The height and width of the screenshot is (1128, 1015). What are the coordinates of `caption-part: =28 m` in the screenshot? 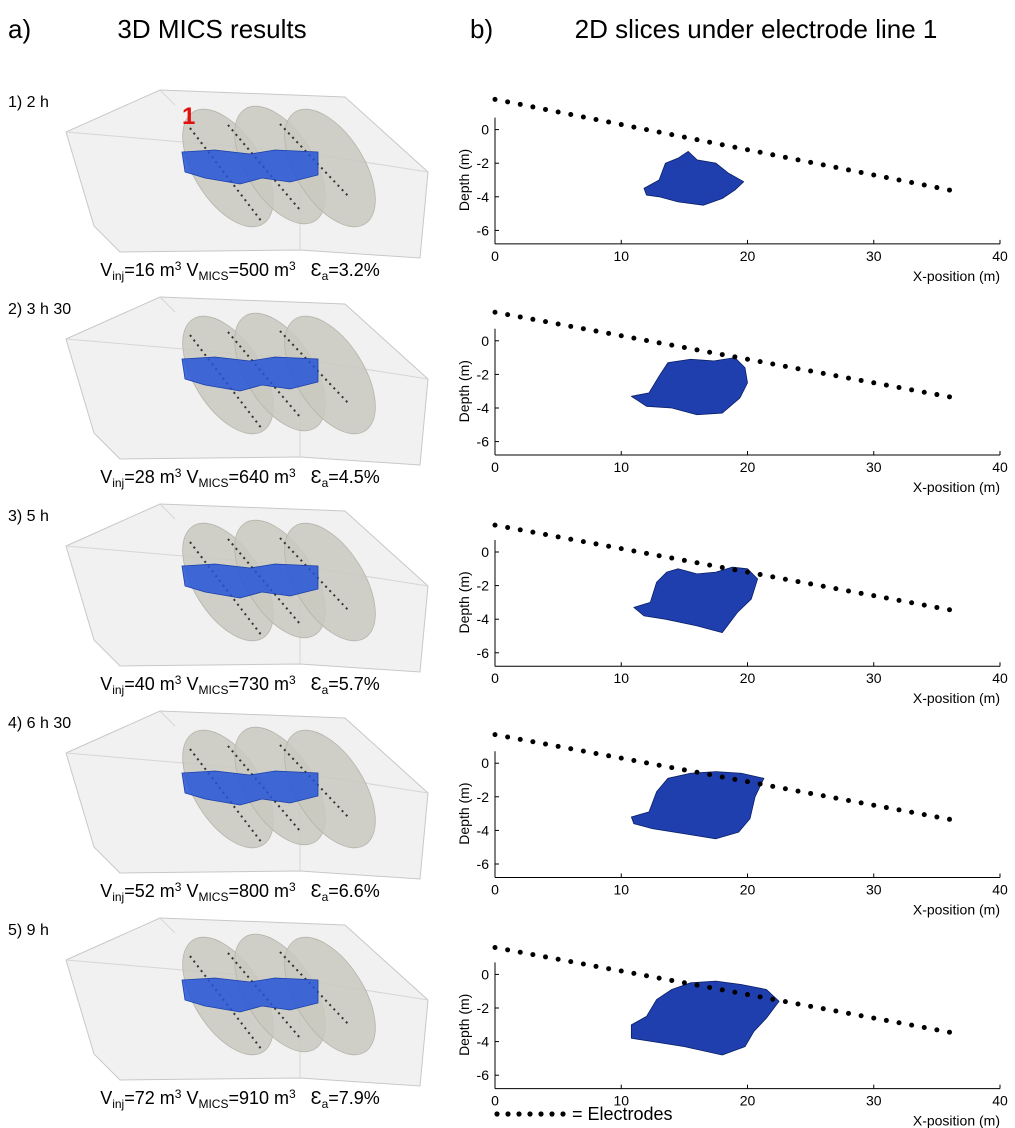 It's located at (149, 477).